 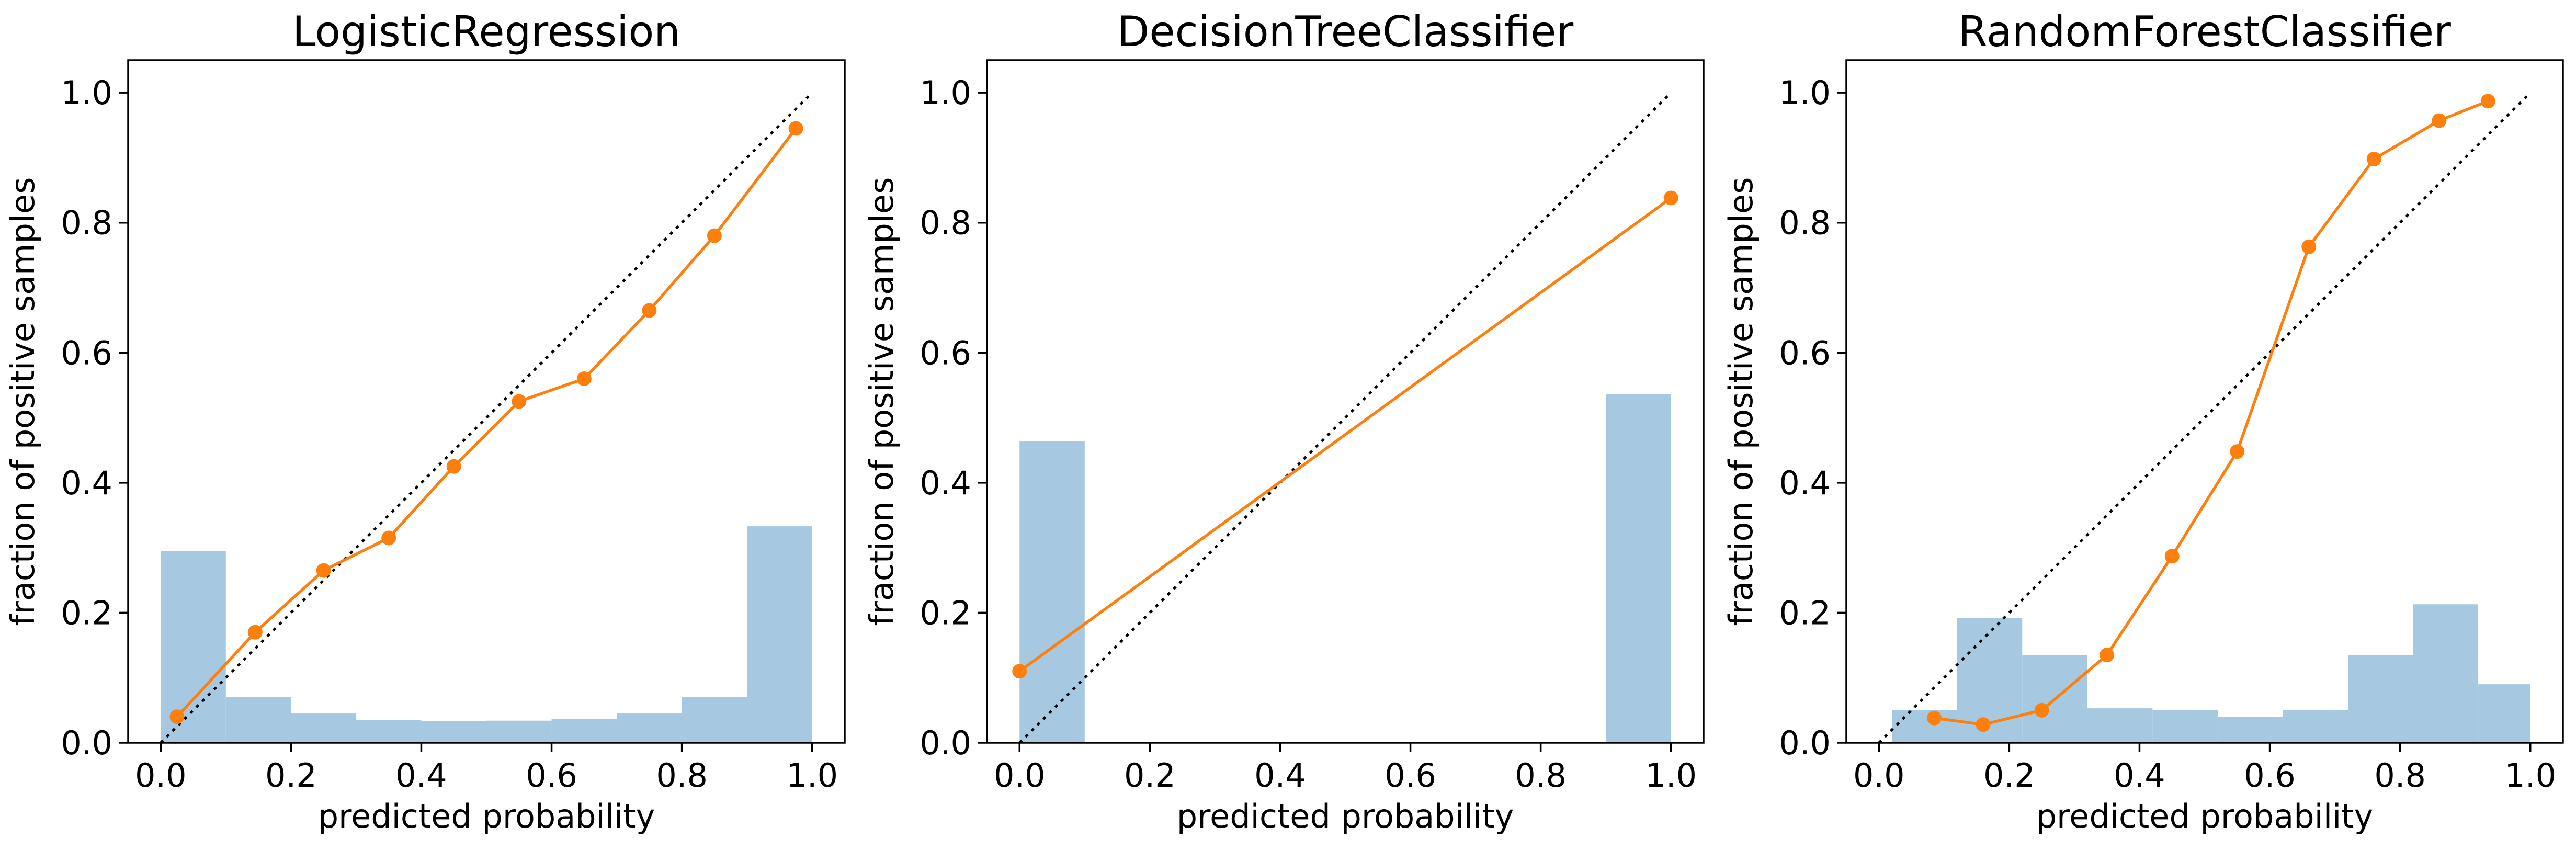 What do you see at coordinates (486, 32) in the screenshot?
I see `chart-title: LogisticRegression` at bounding box center [486, 32].